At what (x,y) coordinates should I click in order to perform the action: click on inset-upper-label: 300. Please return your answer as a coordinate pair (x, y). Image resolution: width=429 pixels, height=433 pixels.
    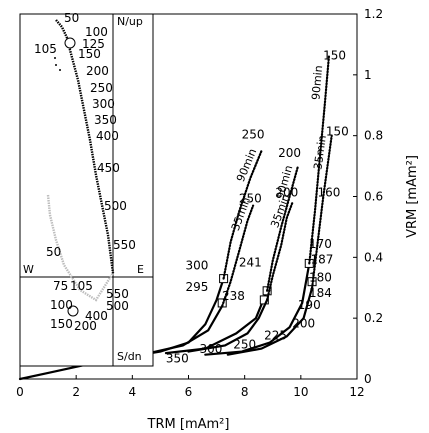
    Looking at the image, I should click on (103, 104).